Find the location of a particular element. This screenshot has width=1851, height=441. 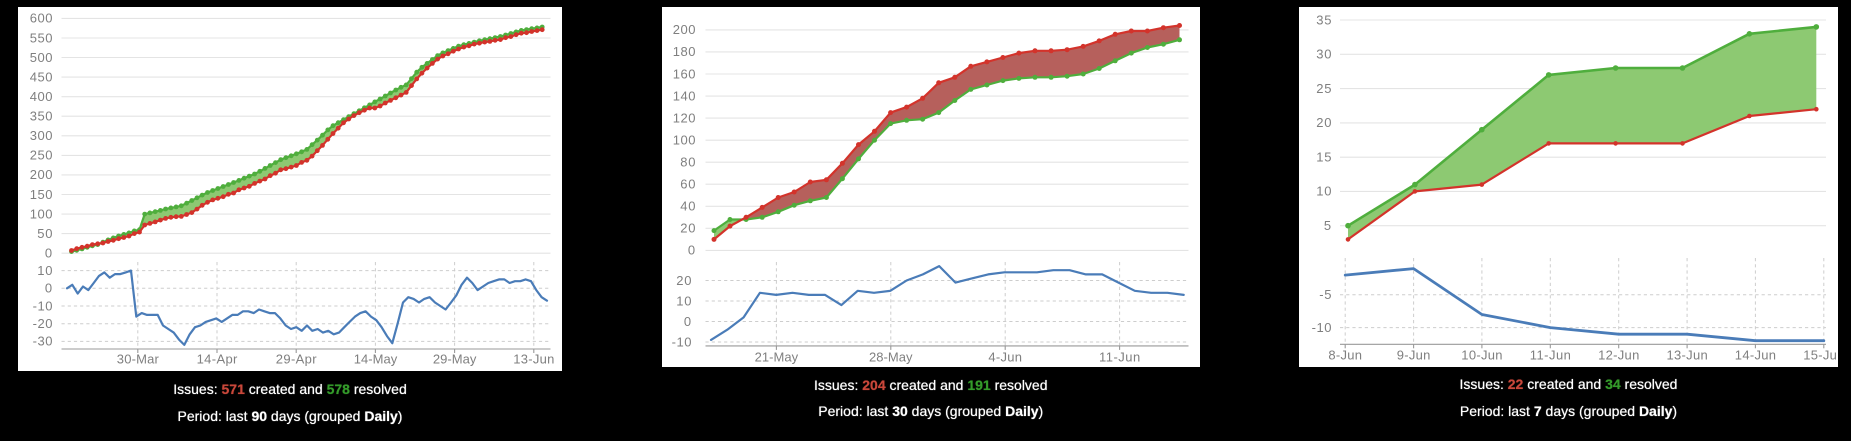

svg-text: 9-Jun is located at coordinates (1414, 355).